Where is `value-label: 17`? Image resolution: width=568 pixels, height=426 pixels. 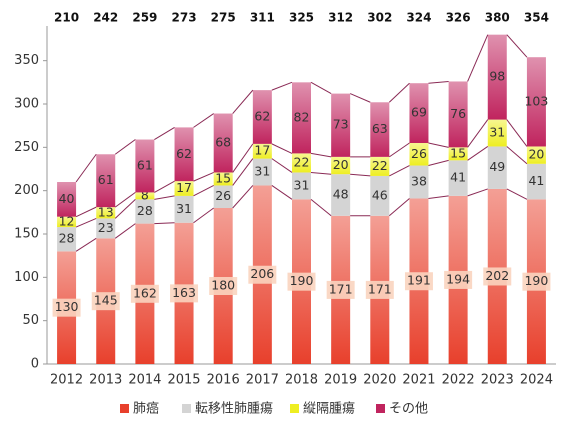 value-label: 17 is located at coordinates (262, 150).